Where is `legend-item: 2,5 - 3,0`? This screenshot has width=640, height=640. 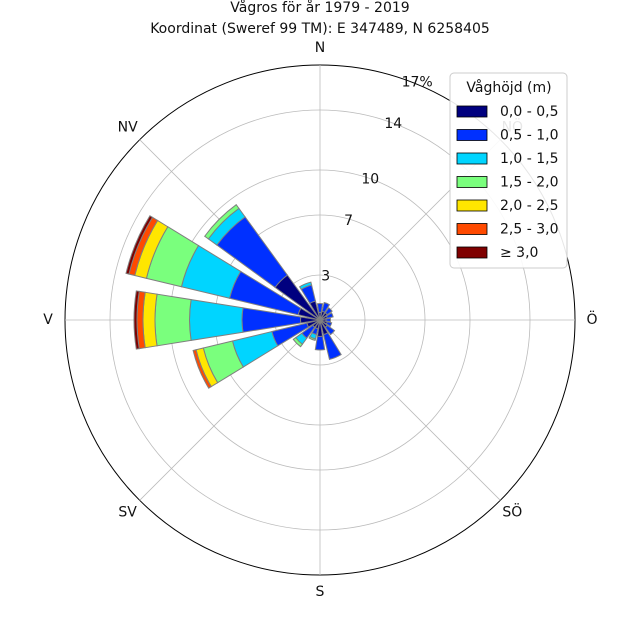
legend-item: 2,5 - 3,0 is located at coordinates (507, 230).